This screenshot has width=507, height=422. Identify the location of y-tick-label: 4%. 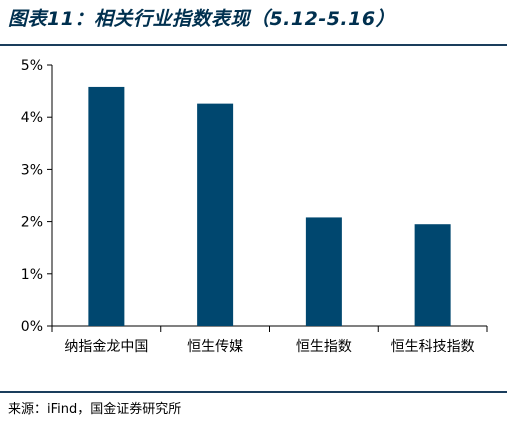
(32, 118).